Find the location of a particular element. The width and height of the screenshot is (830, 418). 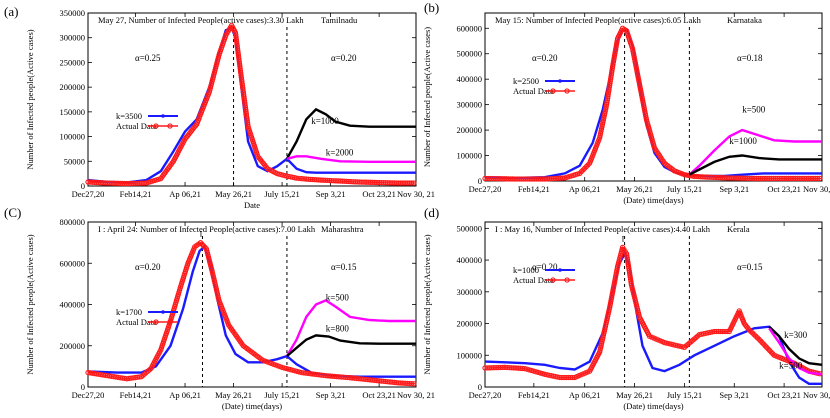

y-tick-label: 50000 is located at coordinates (74, 161).